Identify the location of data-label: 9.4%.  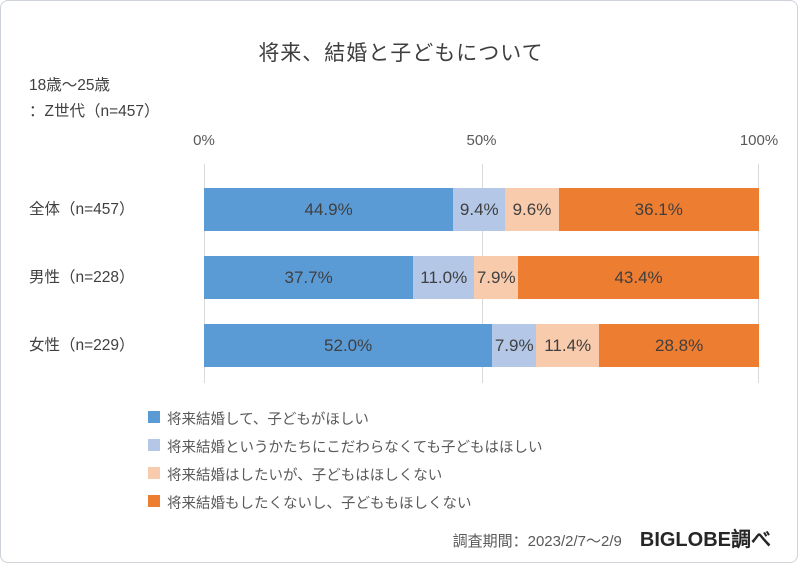
(479, 209).